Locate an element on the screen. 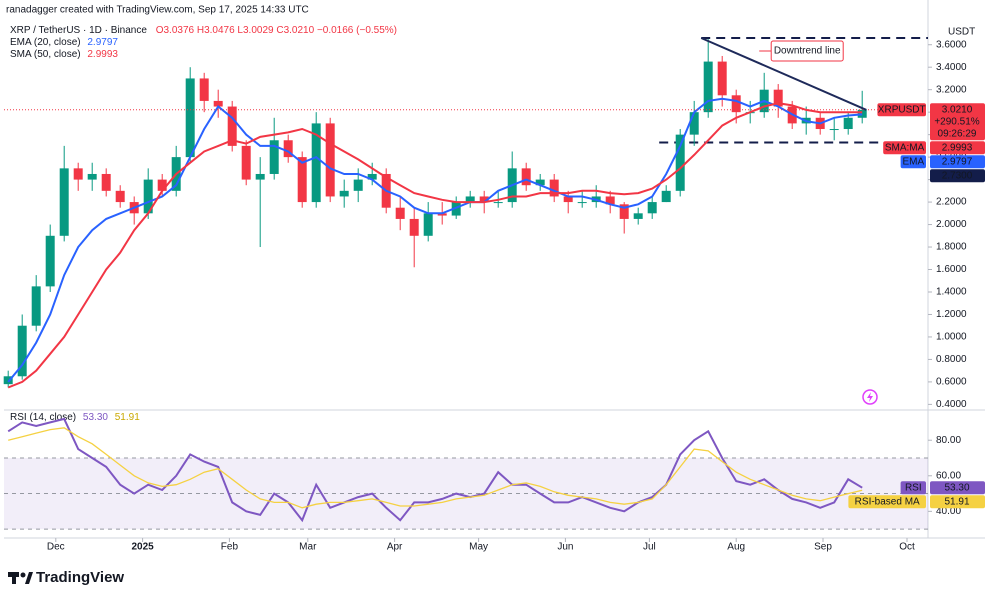 This screenshot has width=985, height=600. axis-tag-value: 53.30 is located at coordinates (956, 487).